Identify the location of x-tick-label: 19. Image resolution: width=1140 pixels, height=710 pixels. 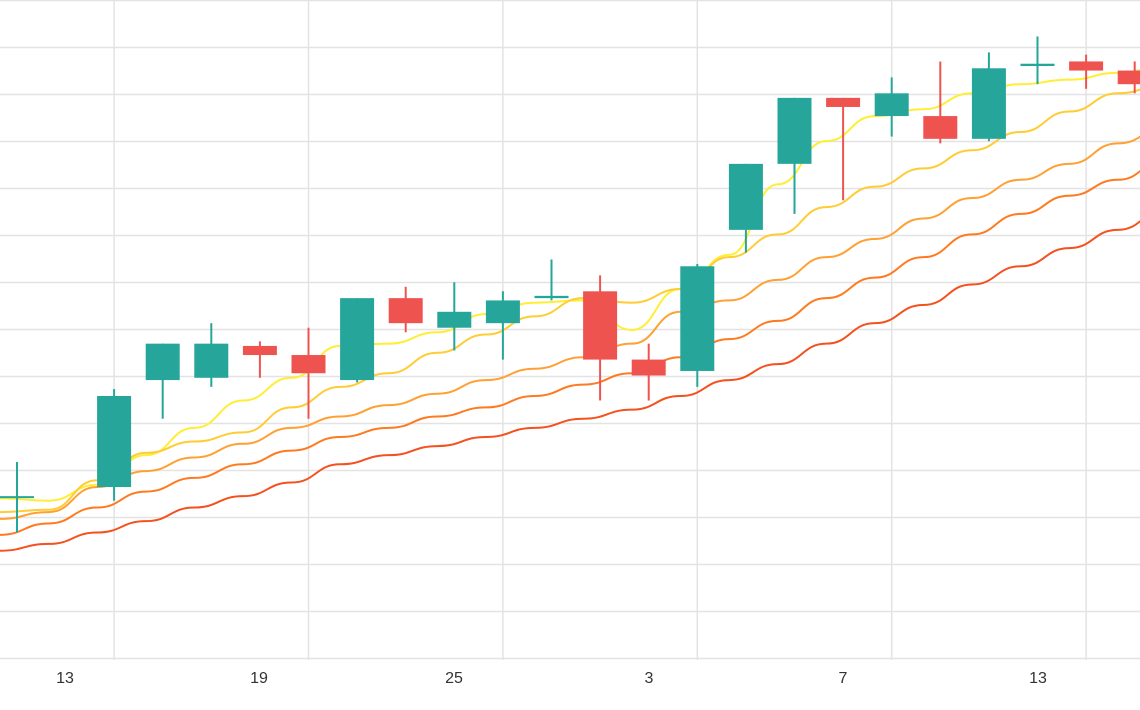
(259, 678).